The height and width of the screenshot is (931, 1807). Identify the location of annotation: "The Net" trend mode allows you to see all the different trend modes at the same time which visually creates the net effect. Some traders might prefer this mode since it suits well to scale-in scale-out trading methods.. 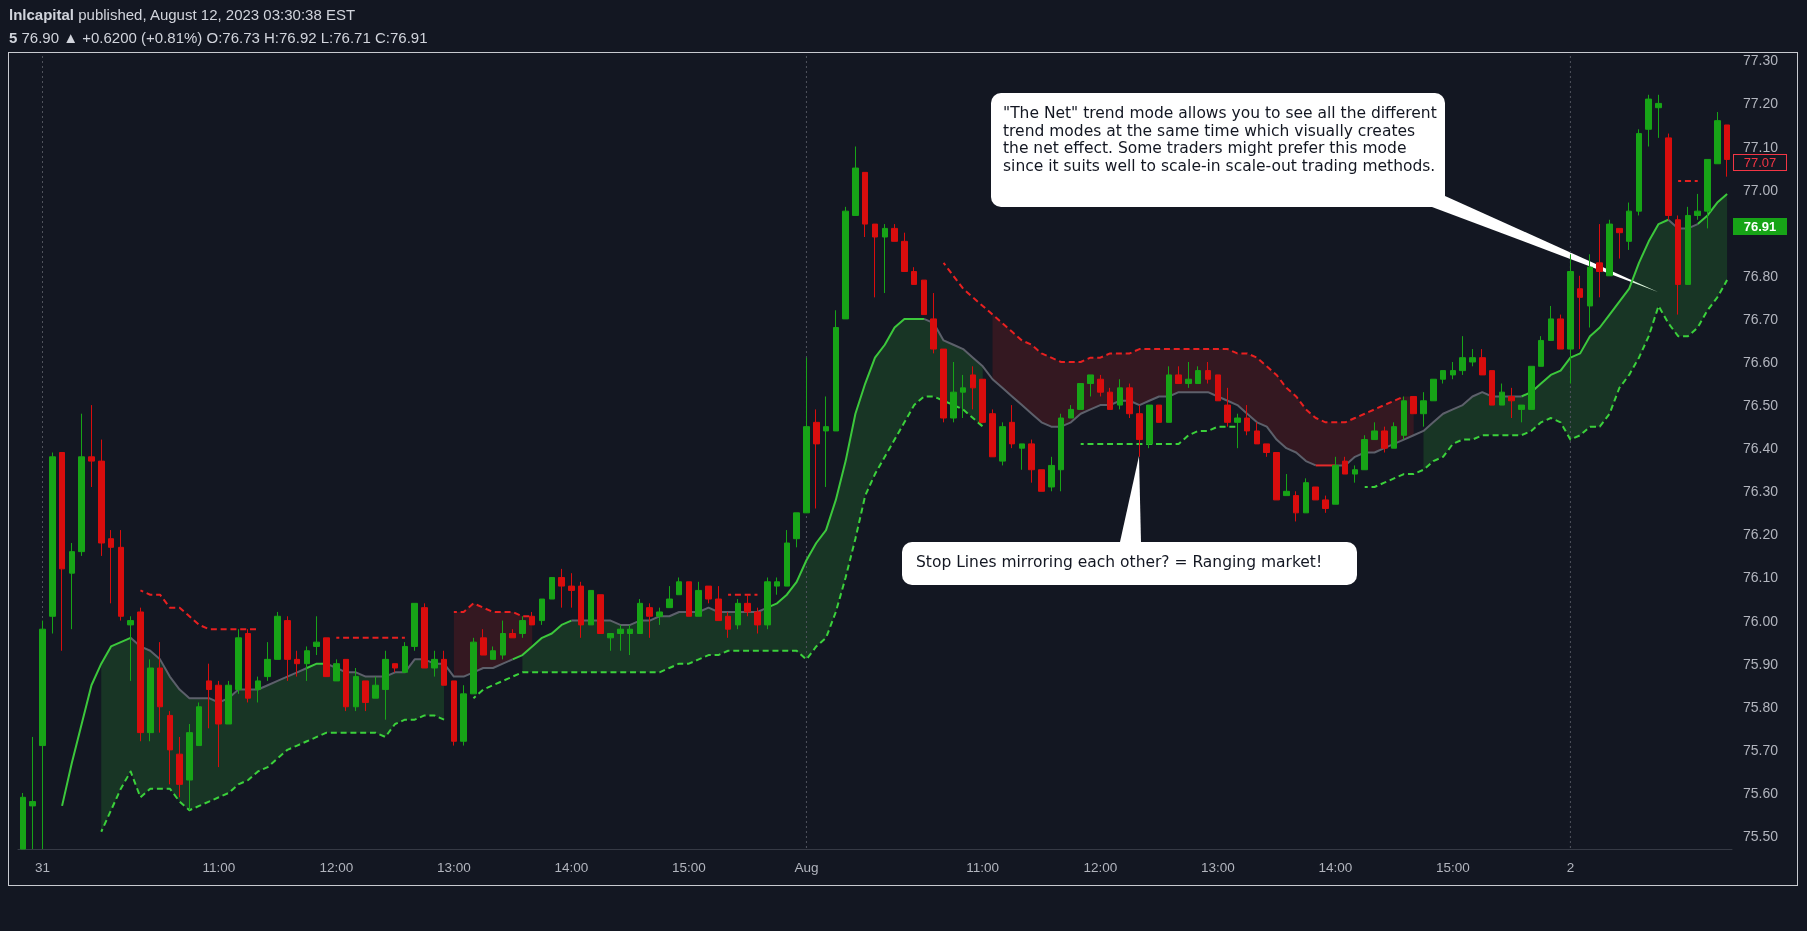
(1220, 139).